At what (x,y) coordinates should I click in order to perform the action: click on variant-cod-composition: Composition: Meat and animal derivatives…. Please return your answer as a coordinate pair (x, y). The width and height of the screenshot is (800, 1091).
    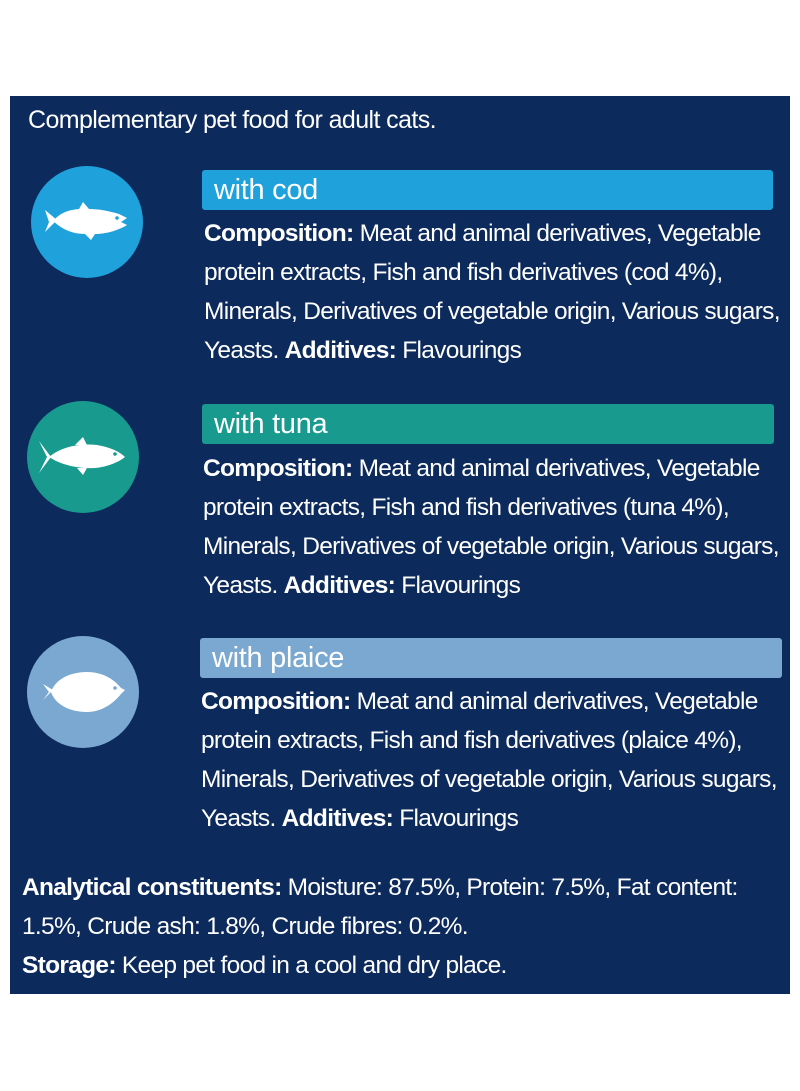
    Looking at the image, I should click on (495, 292).